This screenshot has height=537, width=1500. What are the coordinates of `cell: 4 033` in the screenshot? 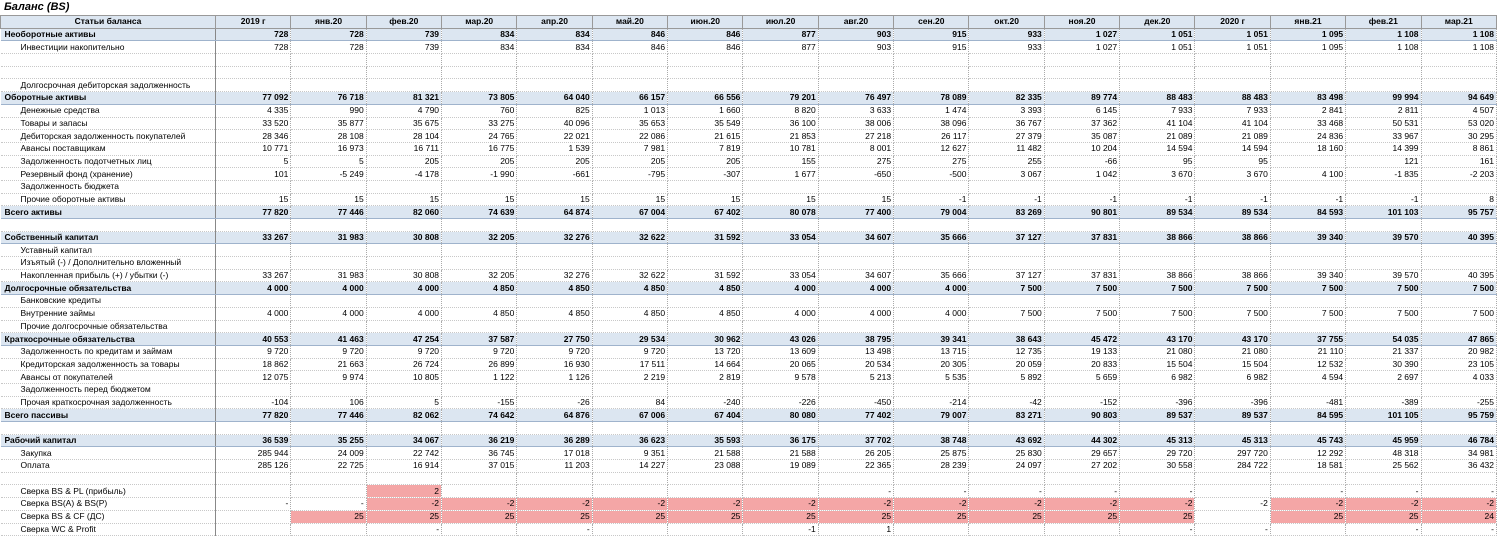 It's located at (1459, 377).